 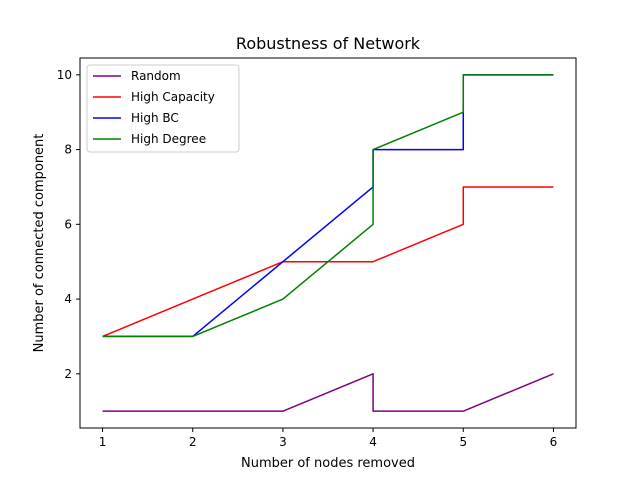 I want to click on x-tick-label: 2, so click(x=193, y=442).